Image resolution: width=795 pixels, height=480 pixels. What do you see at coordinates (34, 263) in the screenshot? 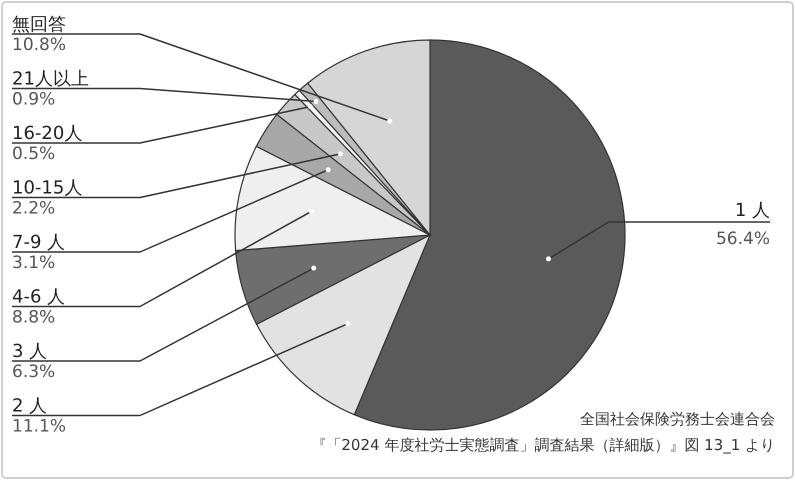
I see `data-label: 3.1%` at bounding box center [34, 263].